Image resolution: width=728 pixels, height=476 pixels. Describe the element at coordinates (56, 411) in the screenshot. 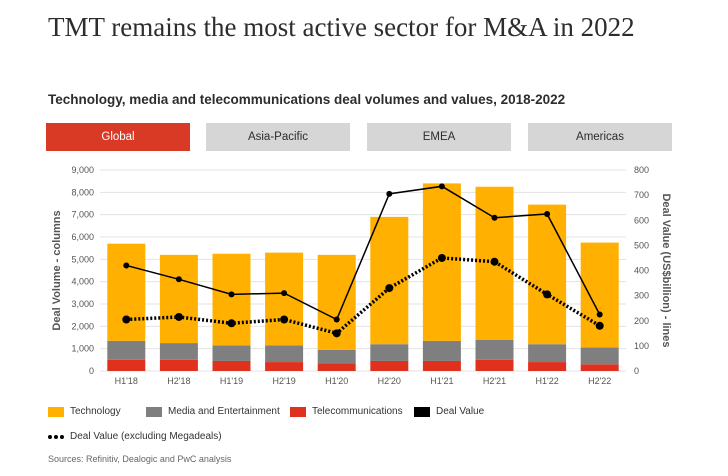

I see `legend-technology-swatch` at that location.